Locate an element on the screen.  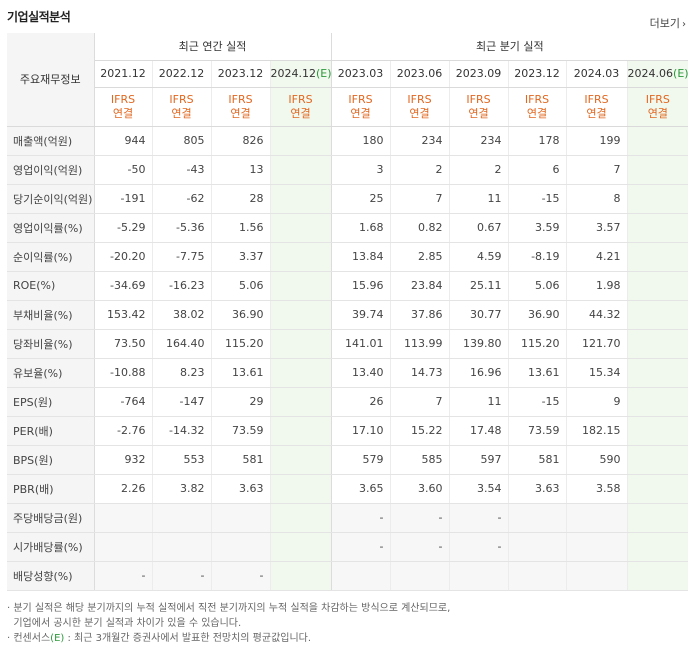
table-cell: 15.22 is located at coordinates (419, 431).